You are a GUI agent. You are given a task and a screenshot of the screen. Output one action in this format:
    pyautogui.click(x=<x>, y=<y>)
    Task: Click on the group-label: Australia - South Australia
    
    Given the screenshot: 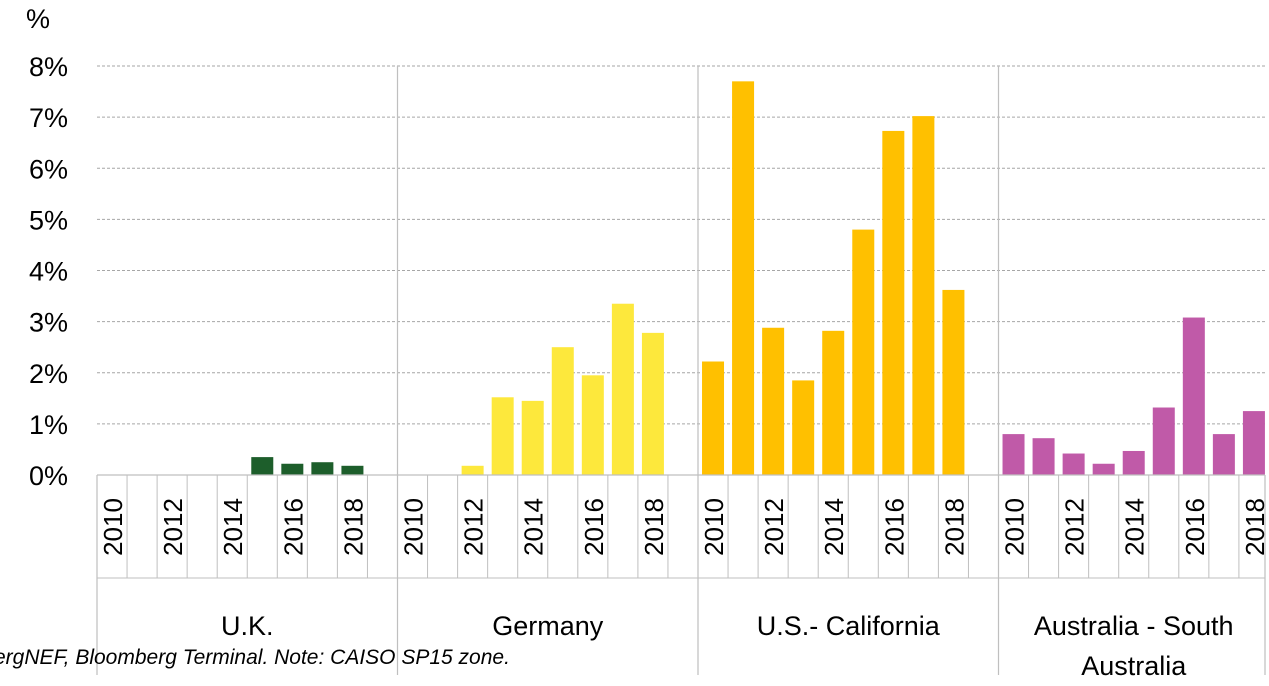 What is the action you would take?
    pyautogui.click(x=1133, y=646)
    